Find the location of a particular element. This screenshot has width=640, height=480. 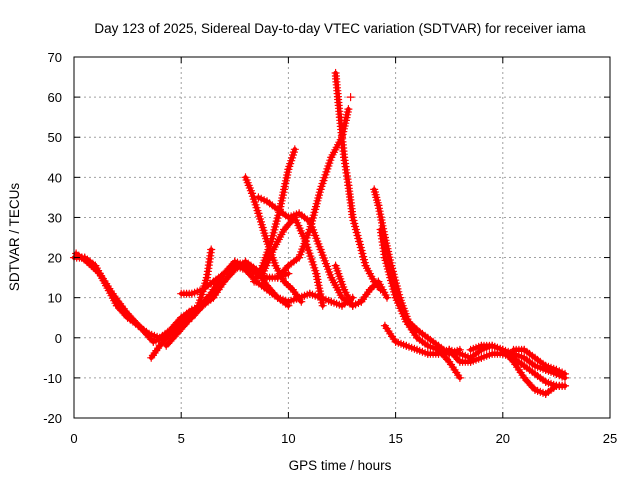

y-tick-label: 40 is located at coordinates (55, 177).